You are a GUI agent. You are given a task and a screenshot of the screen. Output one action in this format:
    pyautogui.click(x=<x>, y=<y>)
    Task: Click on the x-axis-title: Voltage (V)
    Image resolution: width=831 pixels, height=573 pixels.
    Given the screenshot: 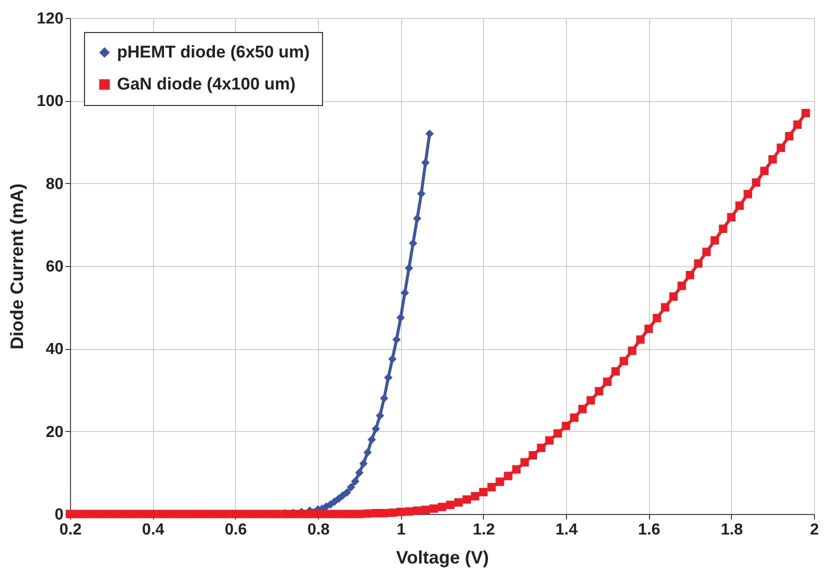 What is the action you would take?
    pyautogui.click(x=442, y=558)
    